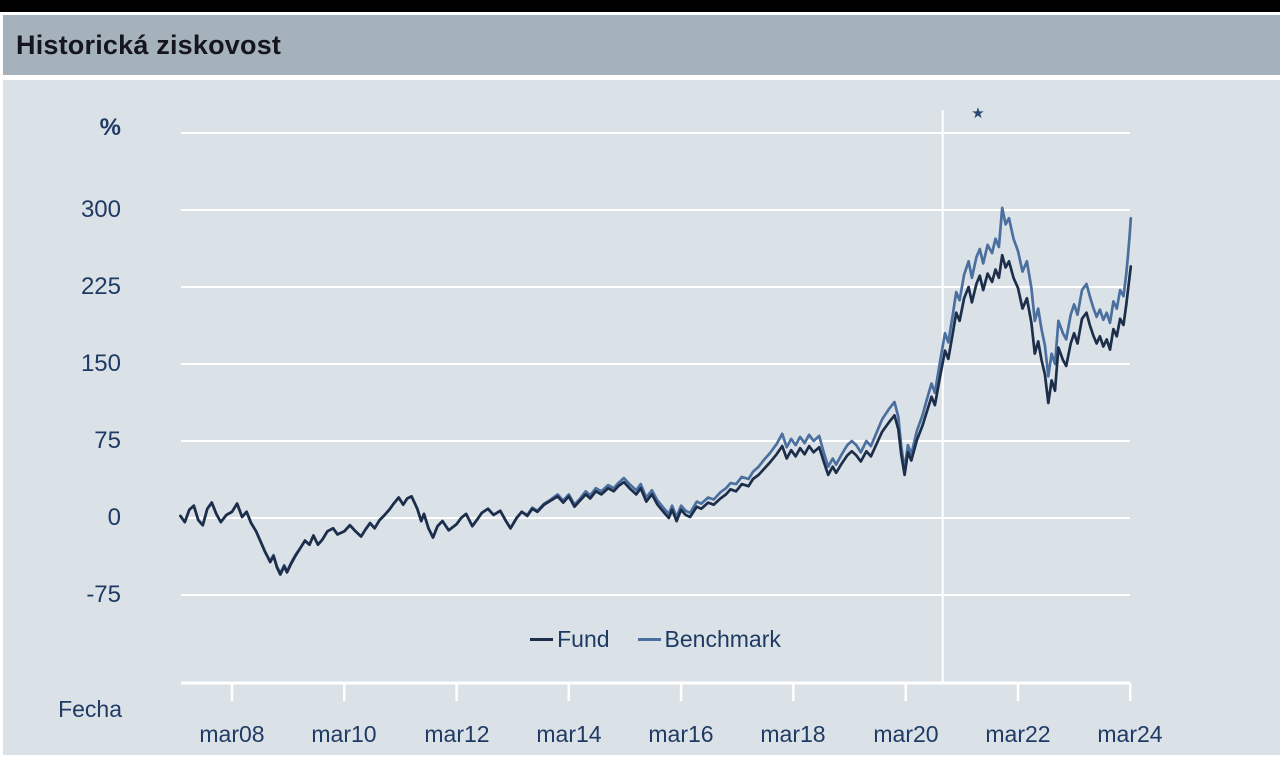  I want to click on y-tick-label--75: -75, so click(103, 594).